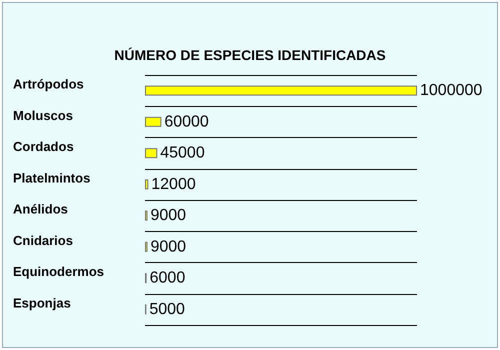 The width and height of the screenshot is (500, 350). What do you see at coordinates (40, 209) in the screenshot?
I see `y-tick-label: Anélidos` at bounding box center [40, 209].